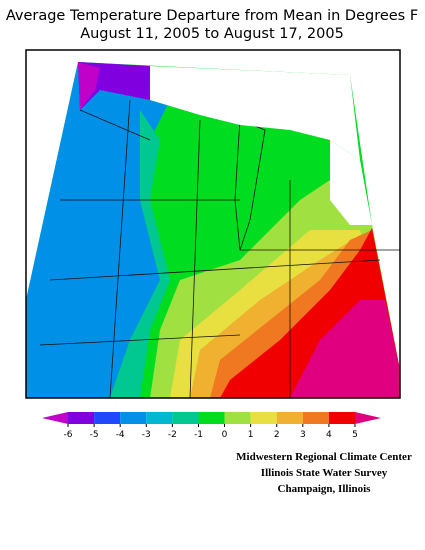 The width and height of the screenshot is (425, 550). What do you see at coordinates (146, 435) in the screenshot?
I see `legend-tick-label: -3` at bounding box center [146, 435].